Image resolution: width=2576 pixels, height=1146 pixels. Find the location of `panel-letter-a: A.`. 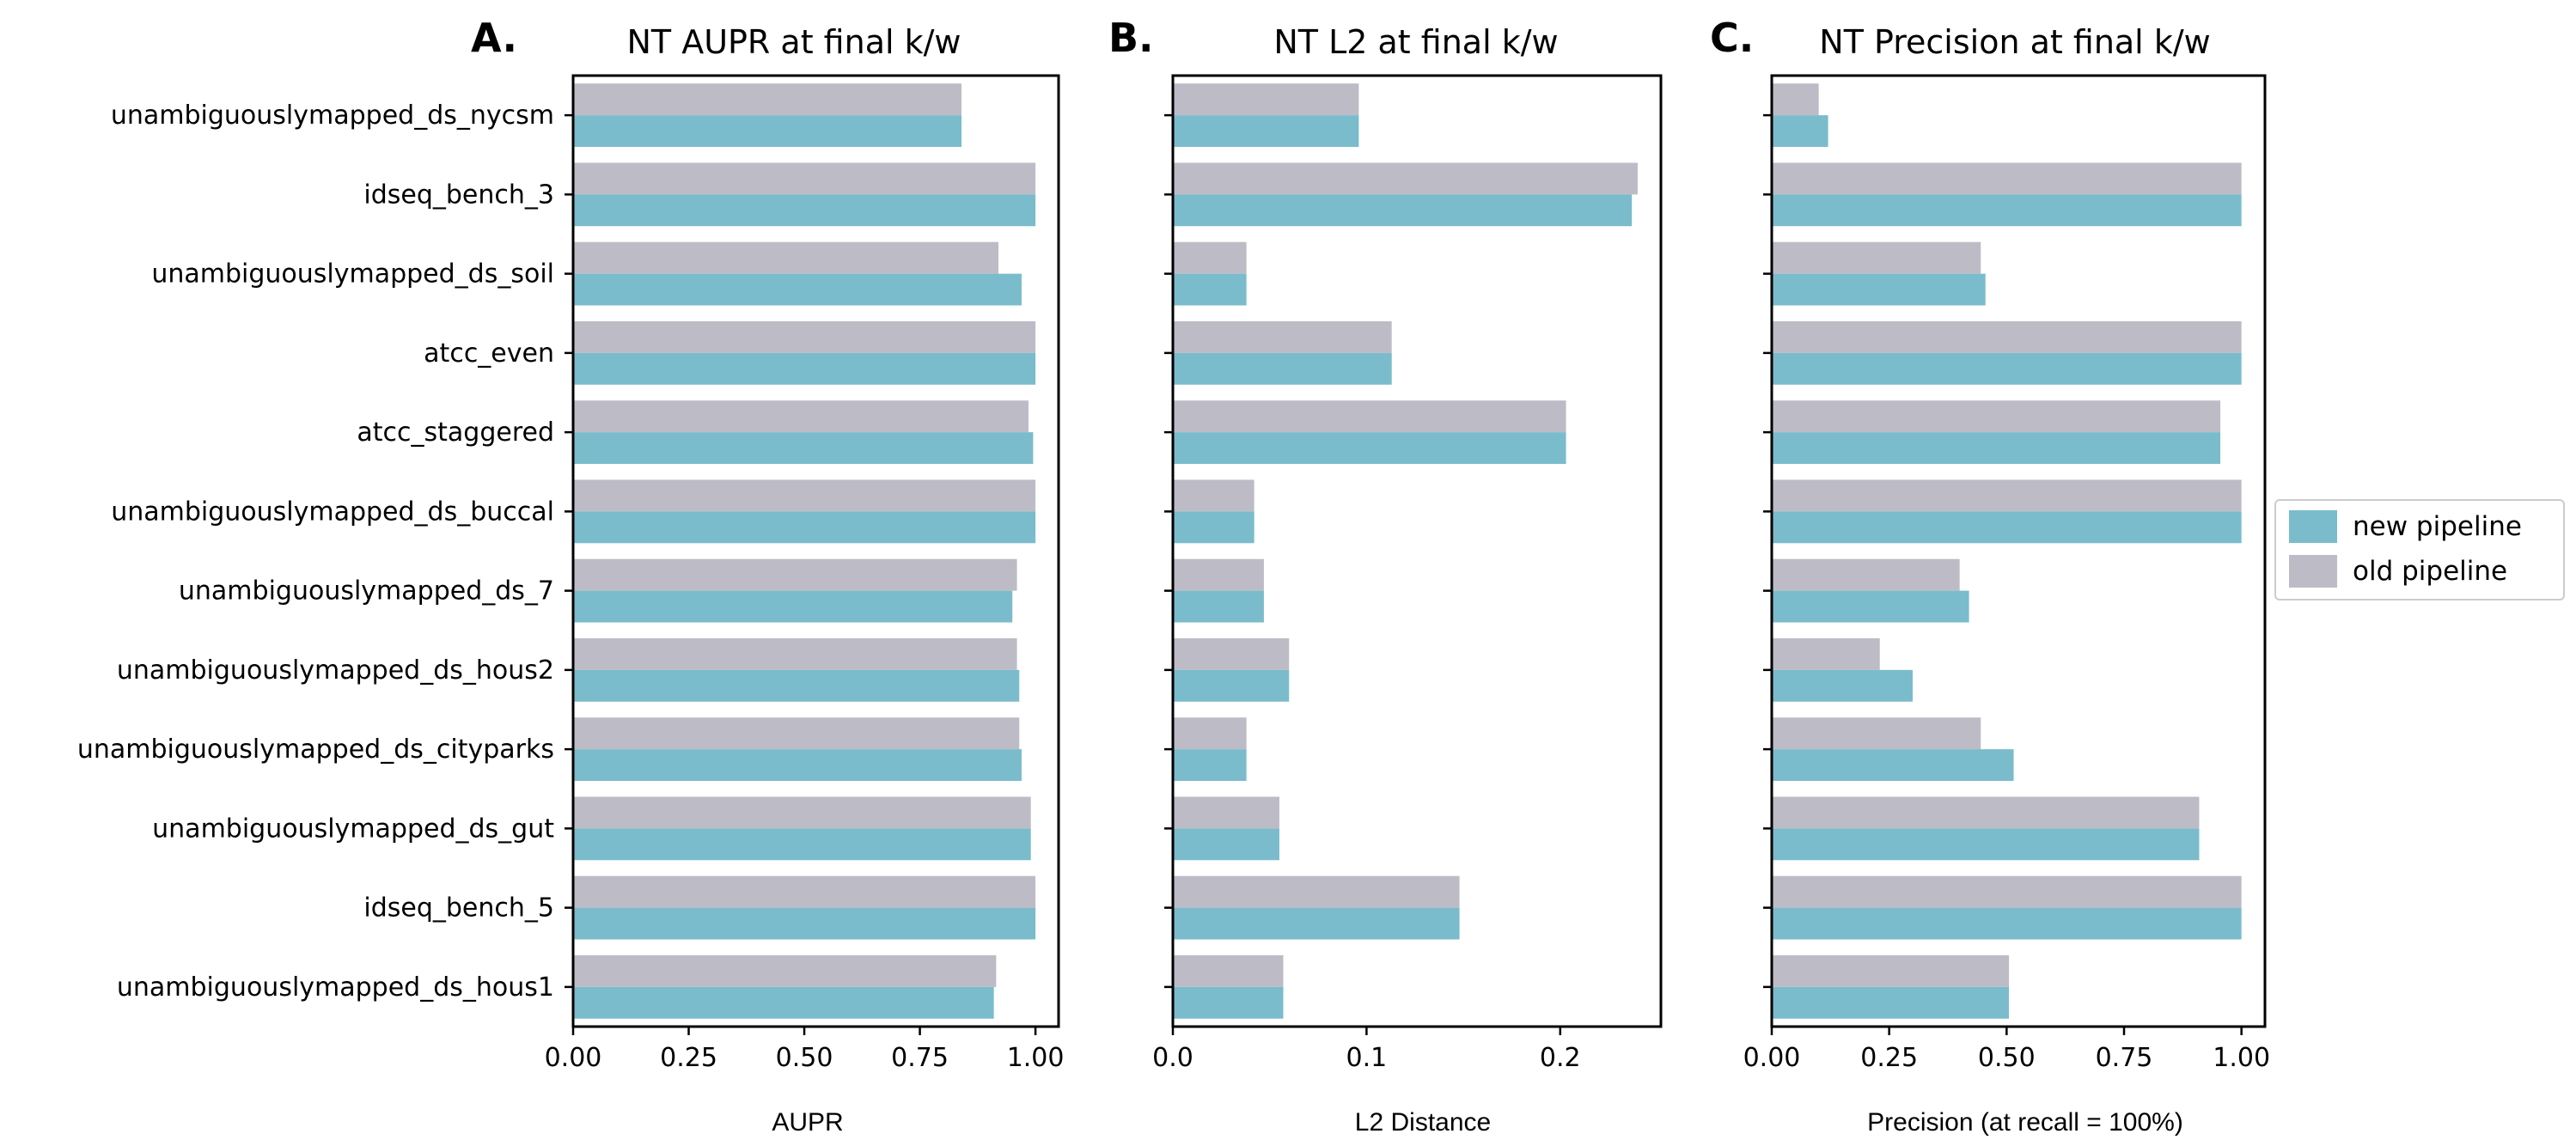

panel-letter-a: A. is located at coordinates (494, 38).